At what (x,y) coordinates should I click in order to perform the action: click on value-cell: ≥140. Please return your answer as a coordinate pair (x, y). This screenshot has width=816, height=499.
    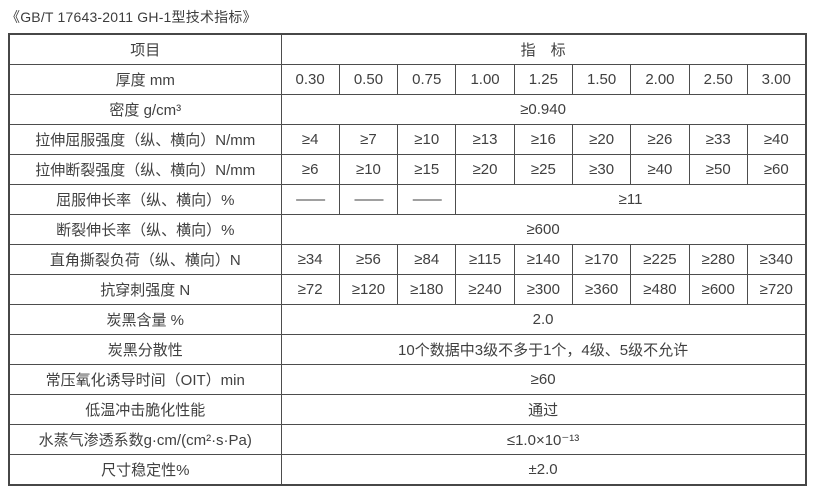
    Looking at the image, I should click on (543, 259).